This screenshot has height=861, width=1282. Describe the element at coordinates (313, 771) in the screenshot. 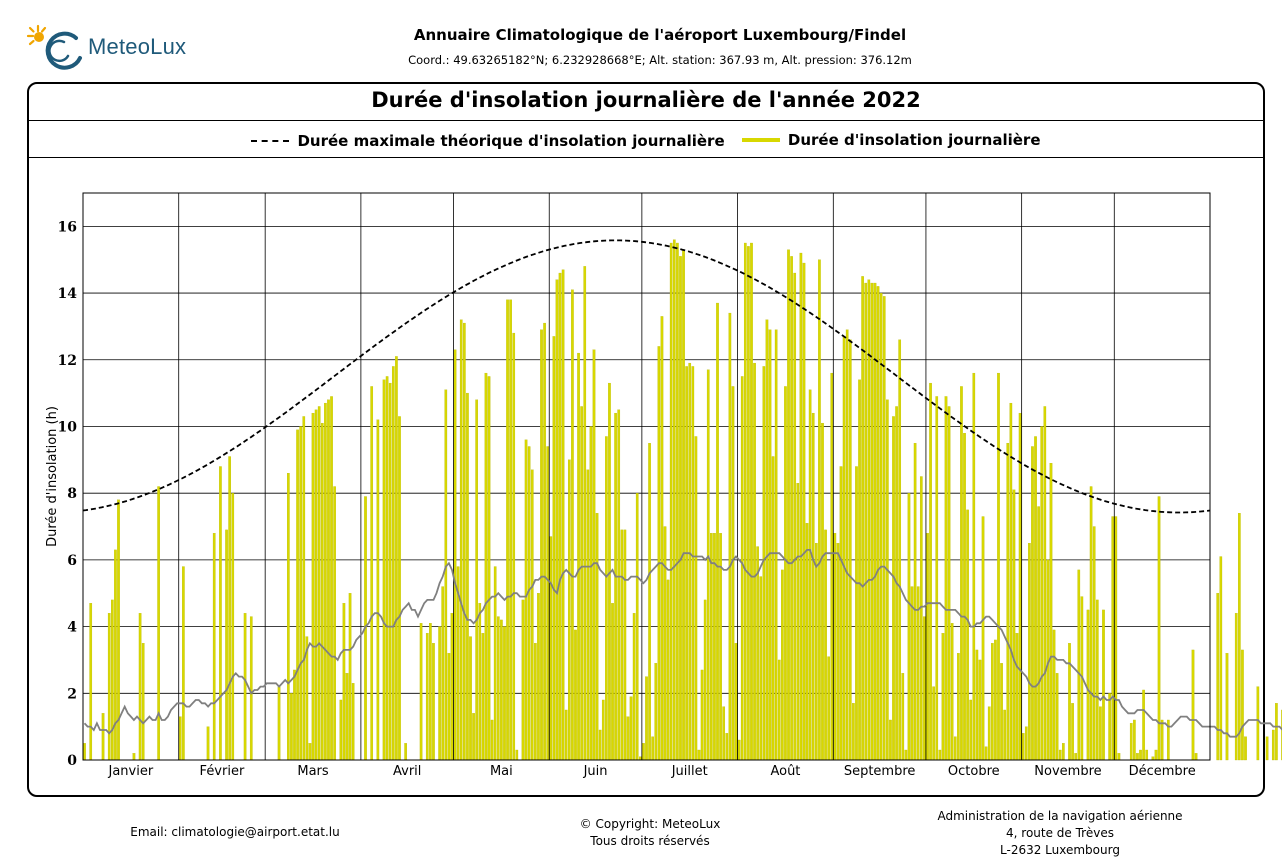

I see `x-tick-label: Mars` at that location.